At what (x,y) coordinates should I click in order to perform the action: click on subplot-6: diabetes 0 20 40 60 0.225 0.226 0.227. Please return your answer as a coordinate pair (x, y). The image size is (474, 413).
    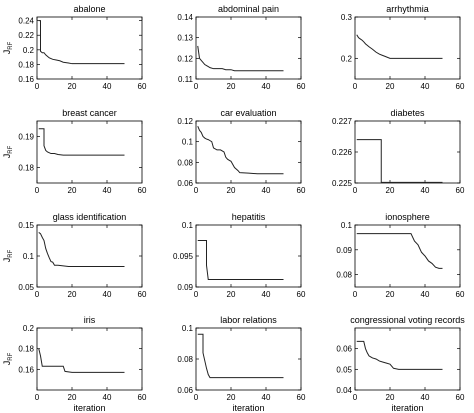
    Looking at the image, I should click on (398, 151).